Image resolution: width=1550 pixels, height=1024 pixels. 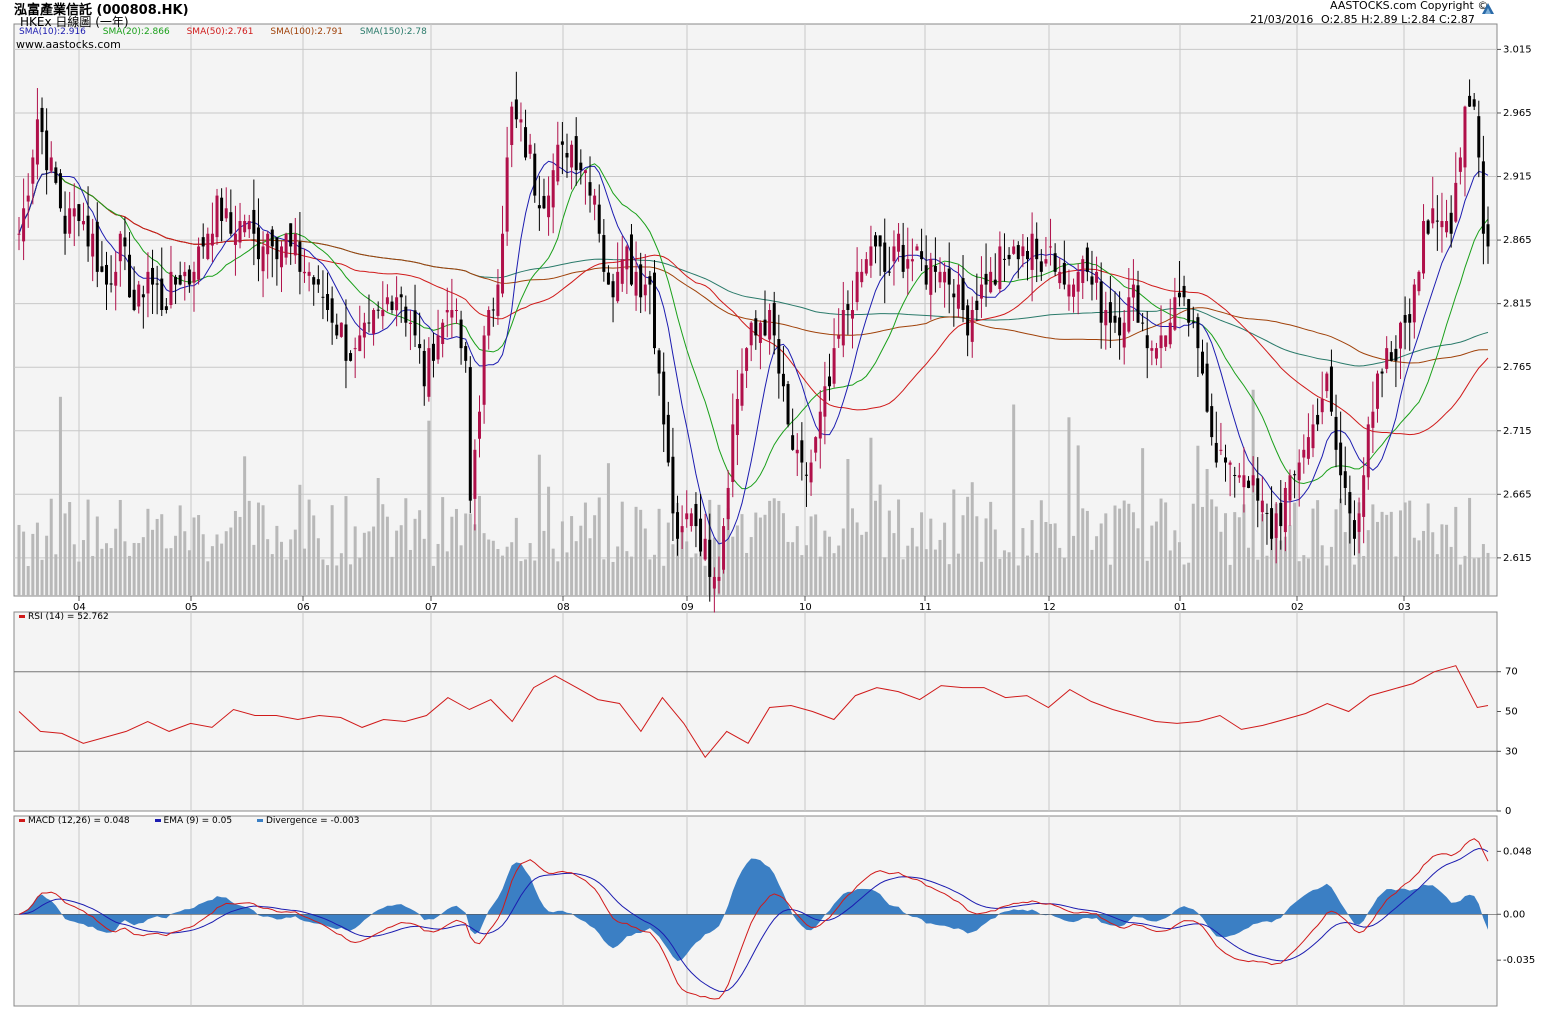 I want to click on macd-tick-label: -0.035, so click(x=1519, y=960).